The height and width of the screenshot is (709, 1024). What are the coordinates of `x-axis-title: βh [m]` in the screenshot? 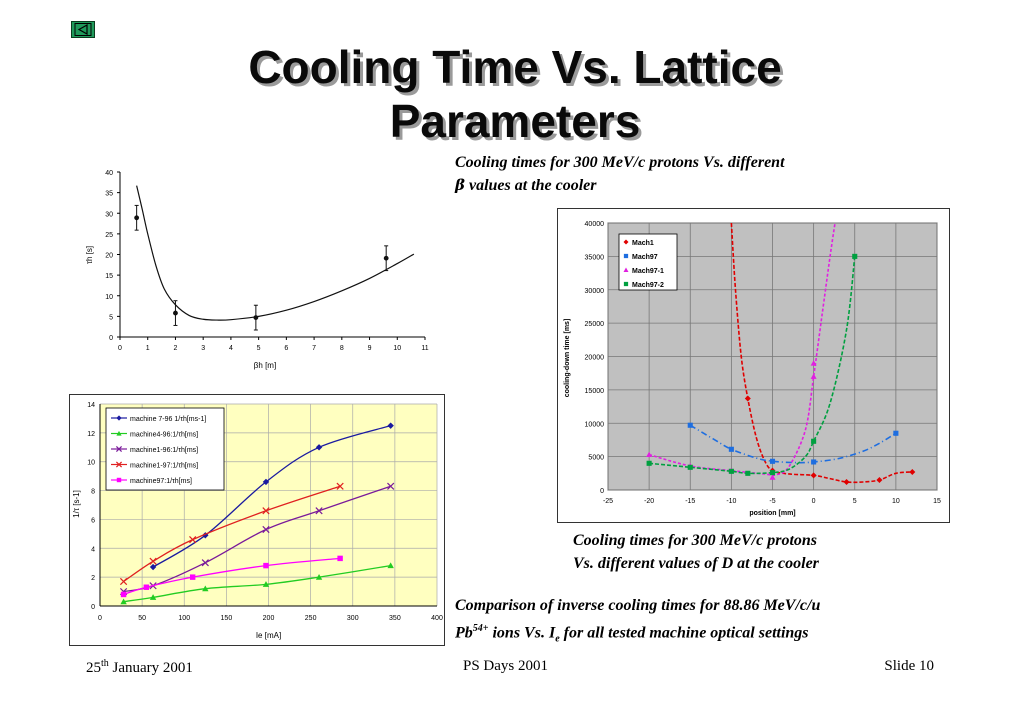 It's located at (265, 365).